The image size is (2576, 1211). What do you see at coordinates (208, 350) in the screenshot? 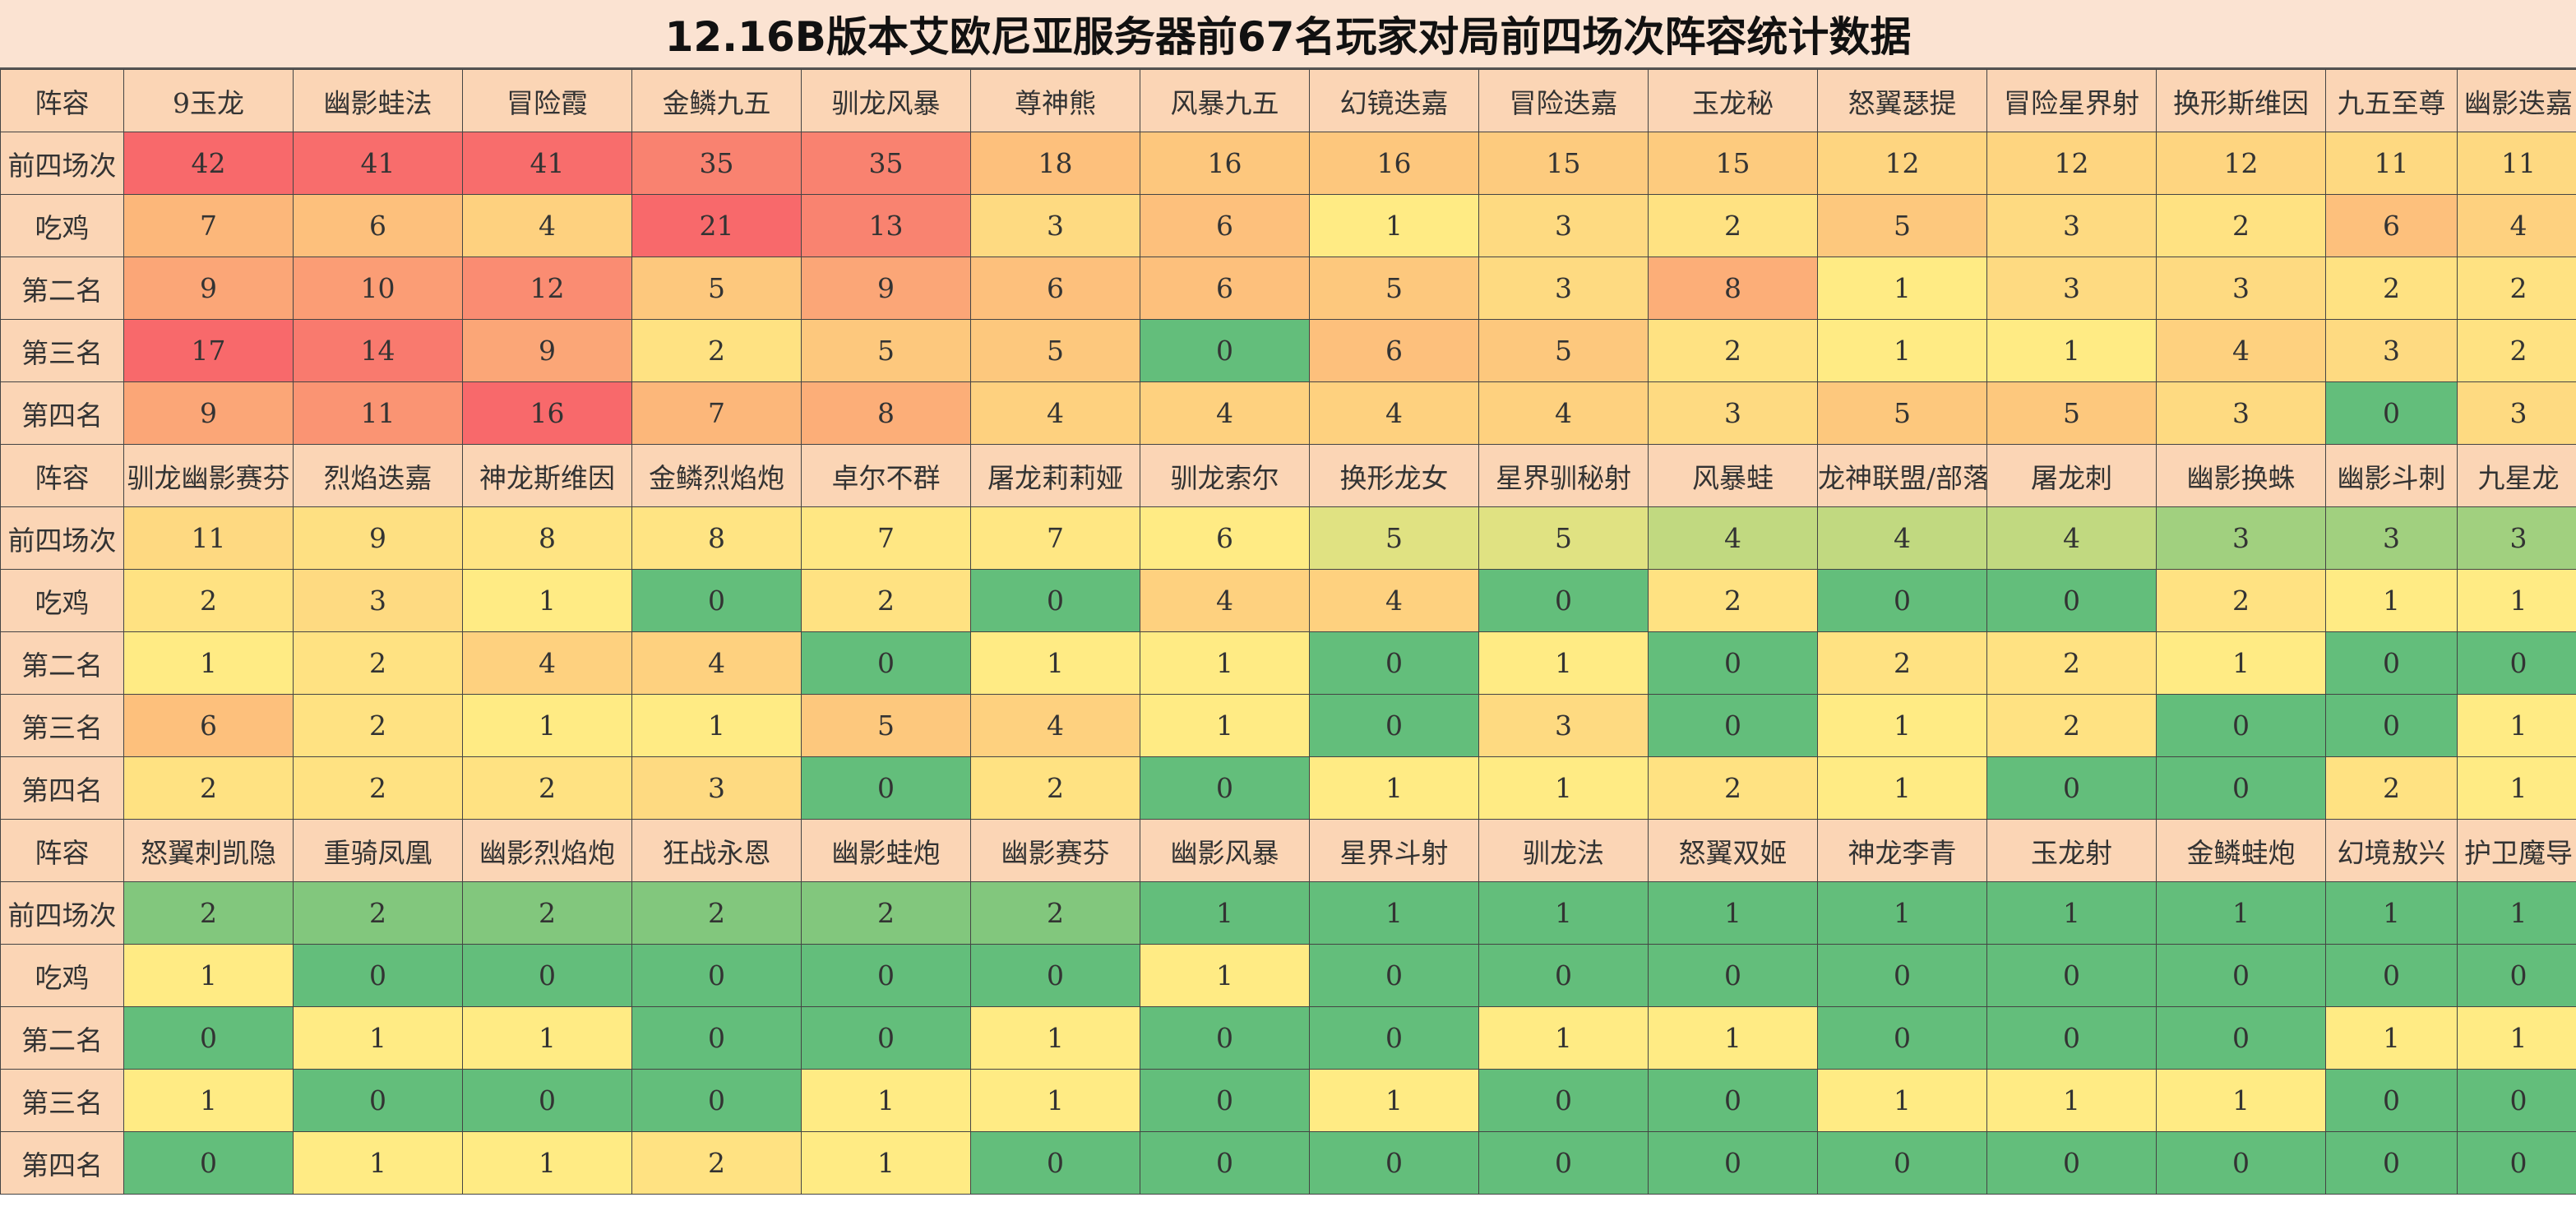
I see `data-cell: 17` at bounding box center [208, 350].